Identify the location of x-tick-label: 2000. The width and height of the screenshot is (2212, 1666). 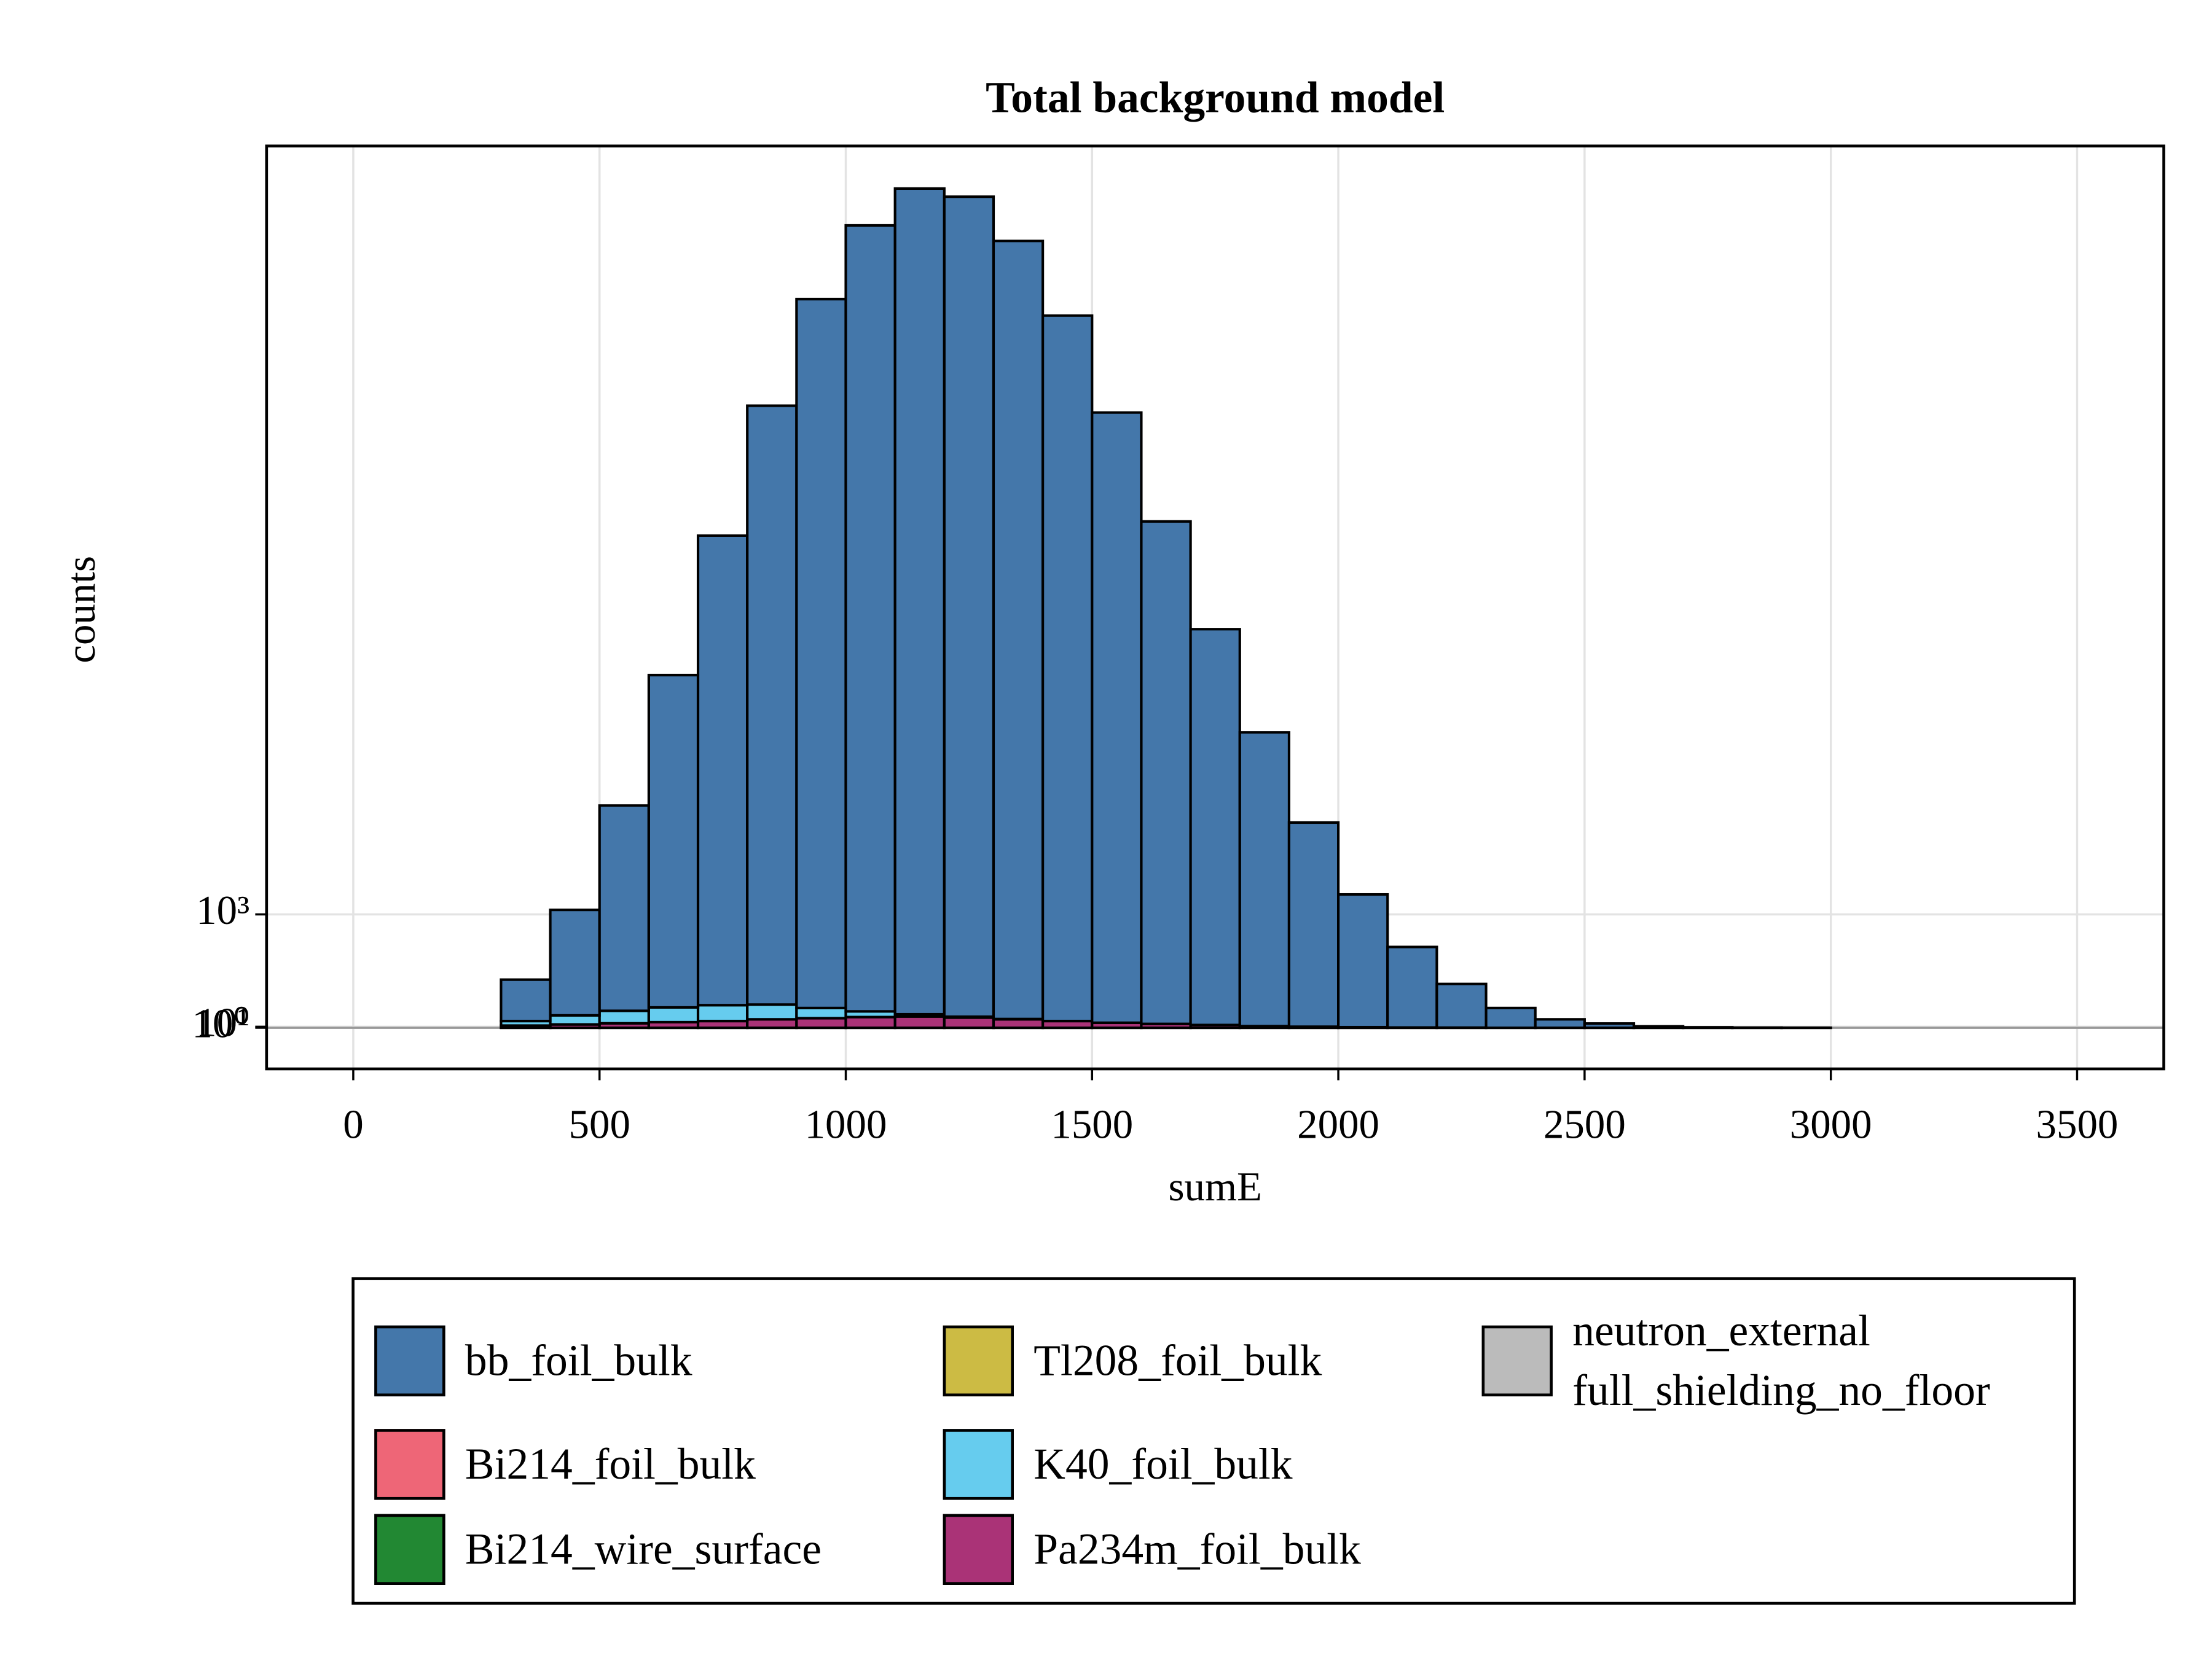
(1338, 1124).